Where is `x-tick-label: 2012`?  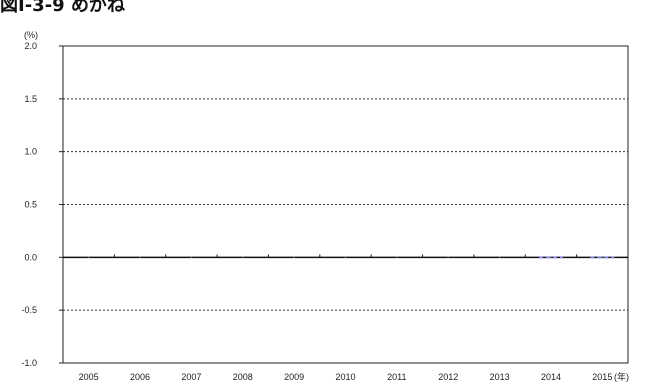 x-tick-label: 2012 is located at coordinates (448, 377).